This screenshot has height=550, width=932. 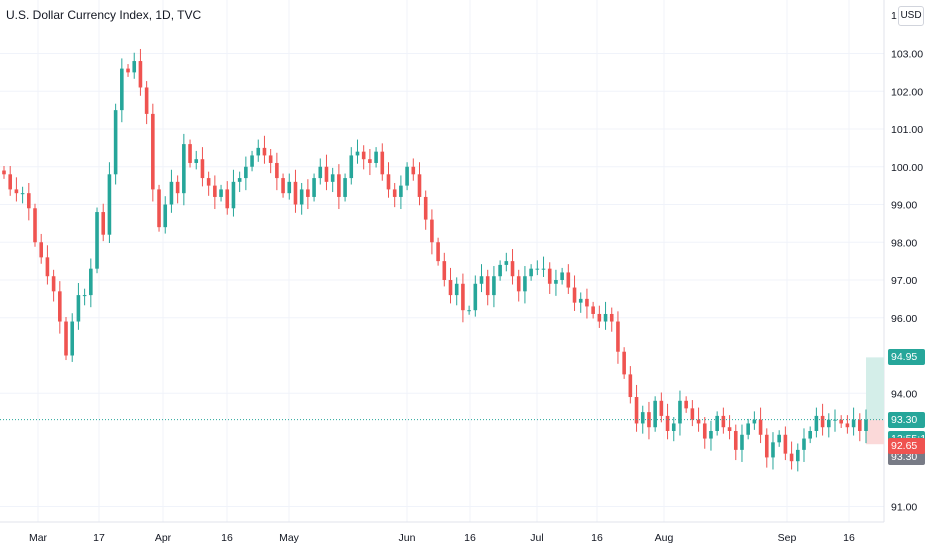 I want to click on y-tick-label: 98.00, so click(x=904, y=243).